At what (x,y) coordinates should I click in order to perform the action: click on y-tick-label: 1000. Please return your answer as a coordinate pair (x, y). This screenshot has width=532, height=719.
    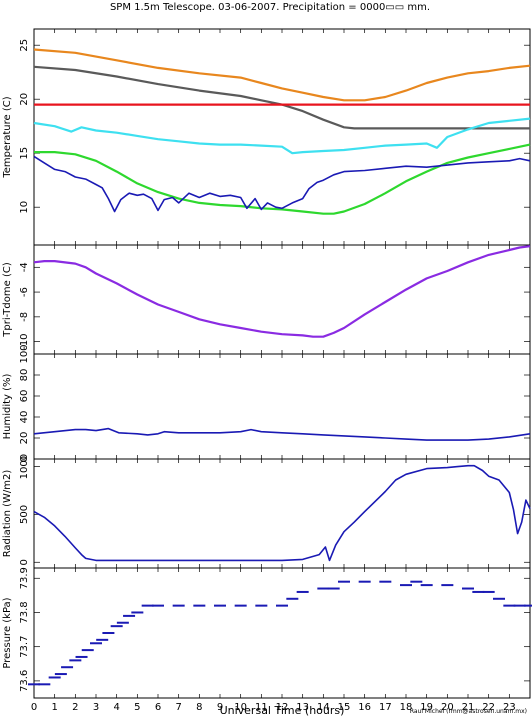
    Looking at the image, I should click on (24, 466).